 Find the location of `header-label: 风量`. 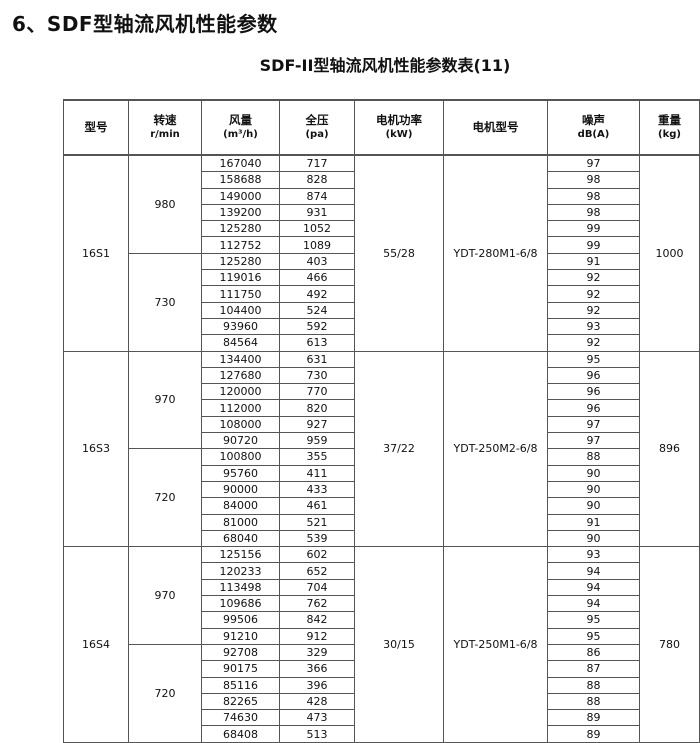

header-label: 风量 is located at coordinates (240, 120).